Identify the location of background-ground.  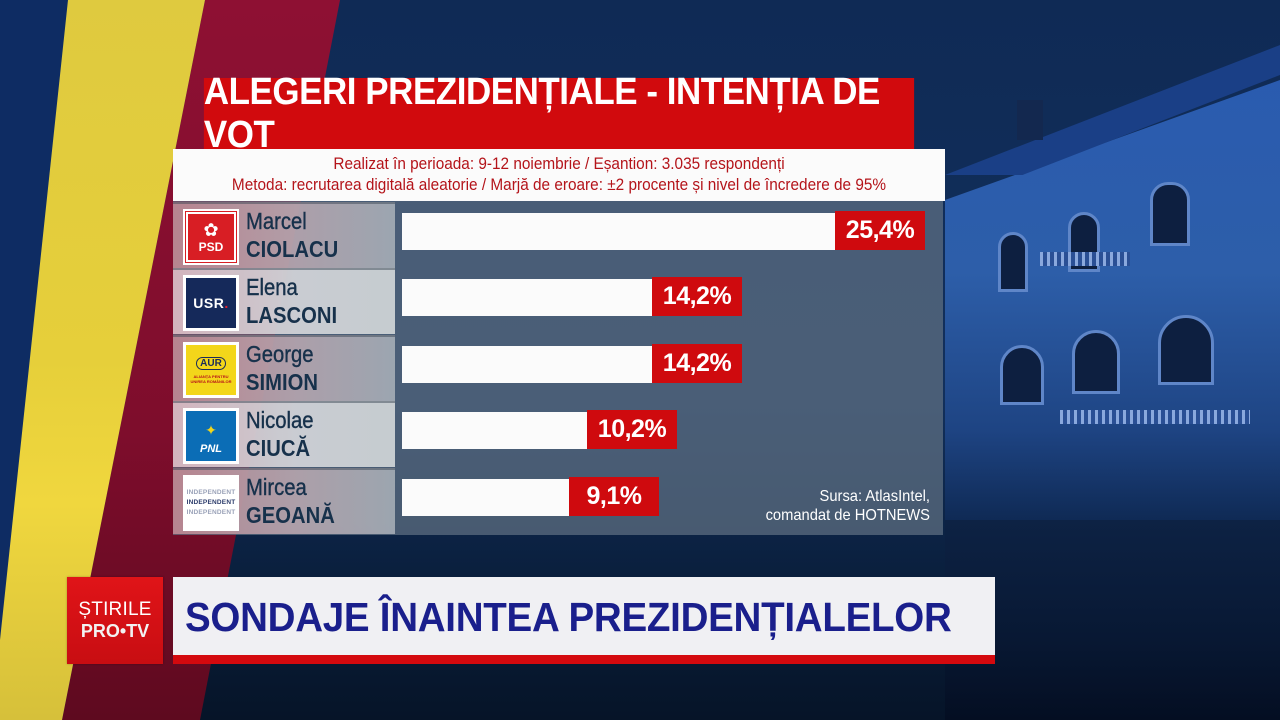
(1112, 620).